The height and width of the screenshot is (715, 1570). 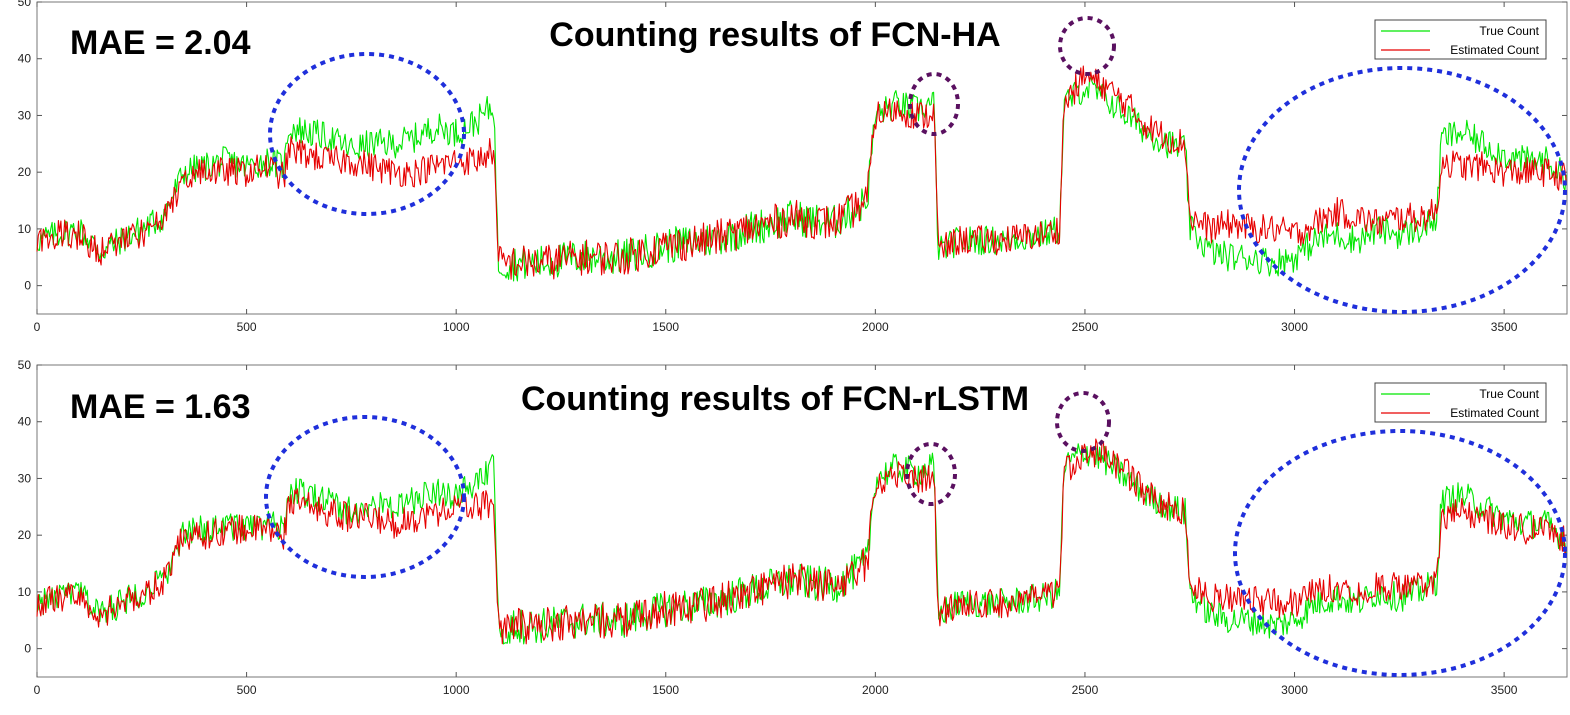 I want to click on mae-annotation: MAE = 2.04, so click(x=160, y=43).